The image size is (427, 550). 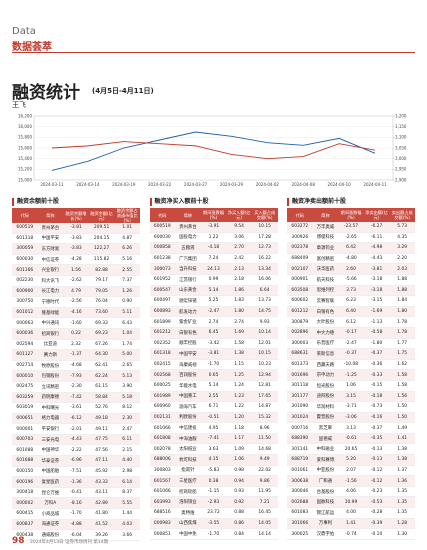 What do you see at coordinates (188, 344) in the screenshot?
I see `table-cell: 顺丰控股` at bounding box center [188, 344].